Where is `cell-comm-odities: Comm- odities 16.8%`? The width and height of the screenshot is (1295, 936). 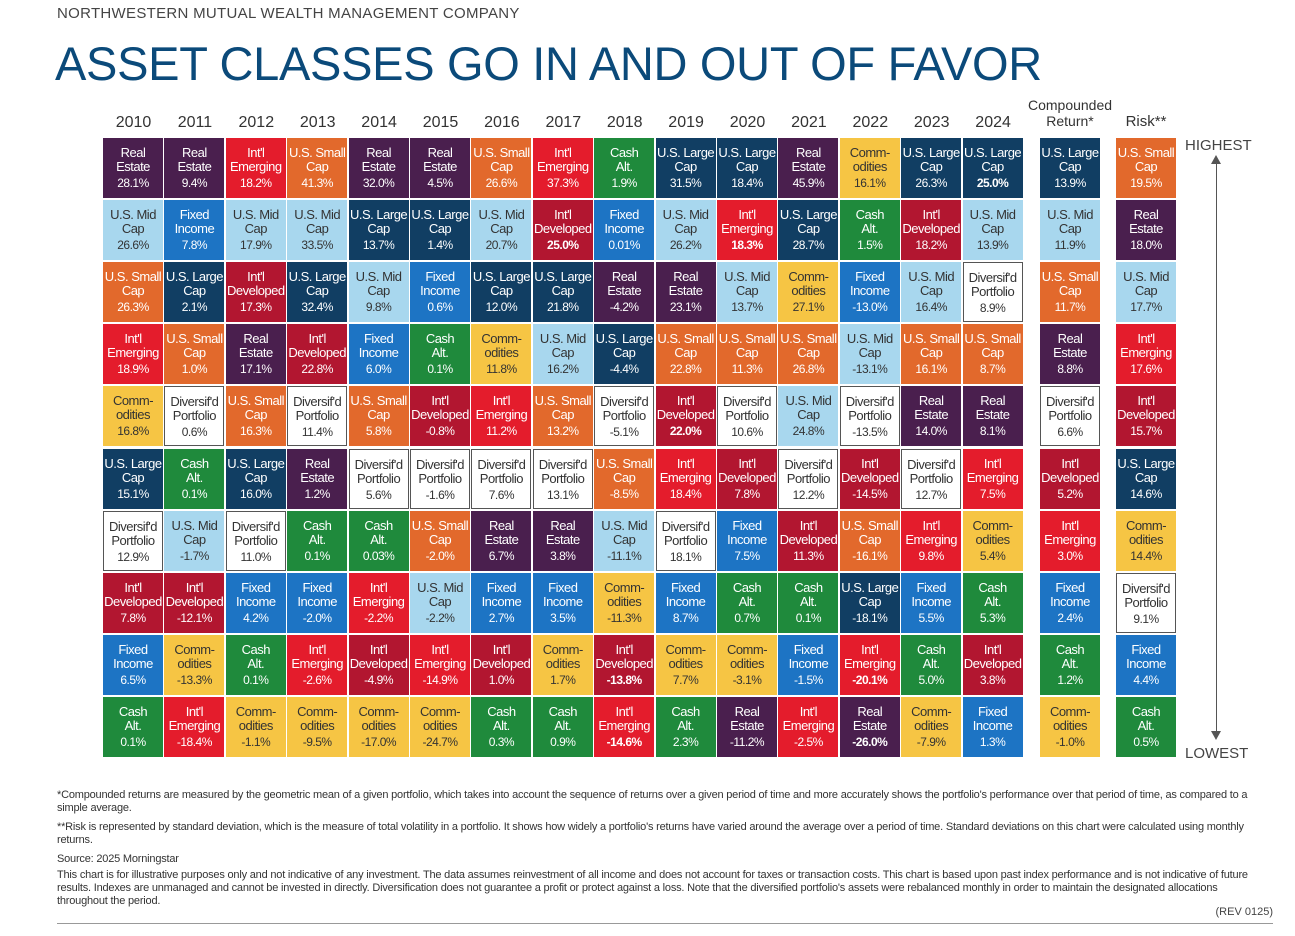
cell-comm-odities: Comm- odities 16.8% is located at coordinates (133, 416).